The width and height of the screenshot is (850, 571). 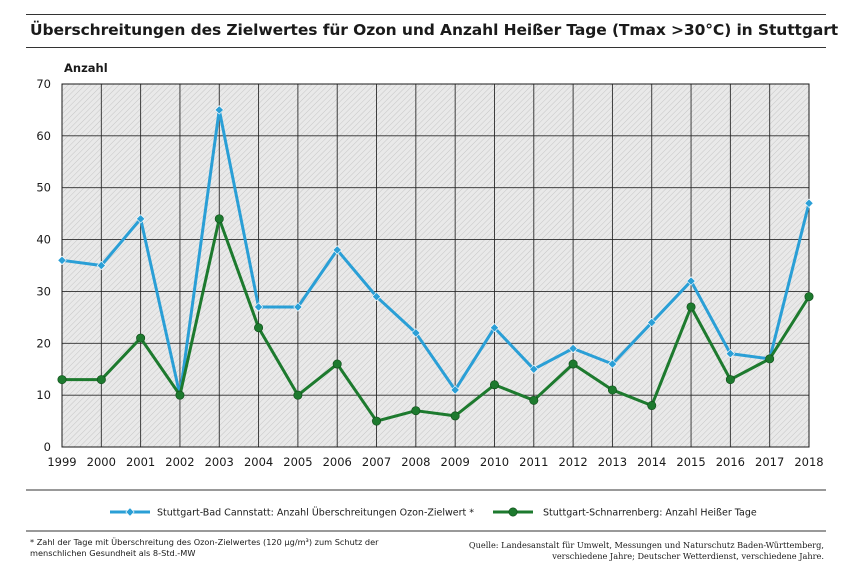 What do you see at coordinates (808, 462) in the screenshot?
I see `x-tick-label: 2018` at bounding box center [808, 462].